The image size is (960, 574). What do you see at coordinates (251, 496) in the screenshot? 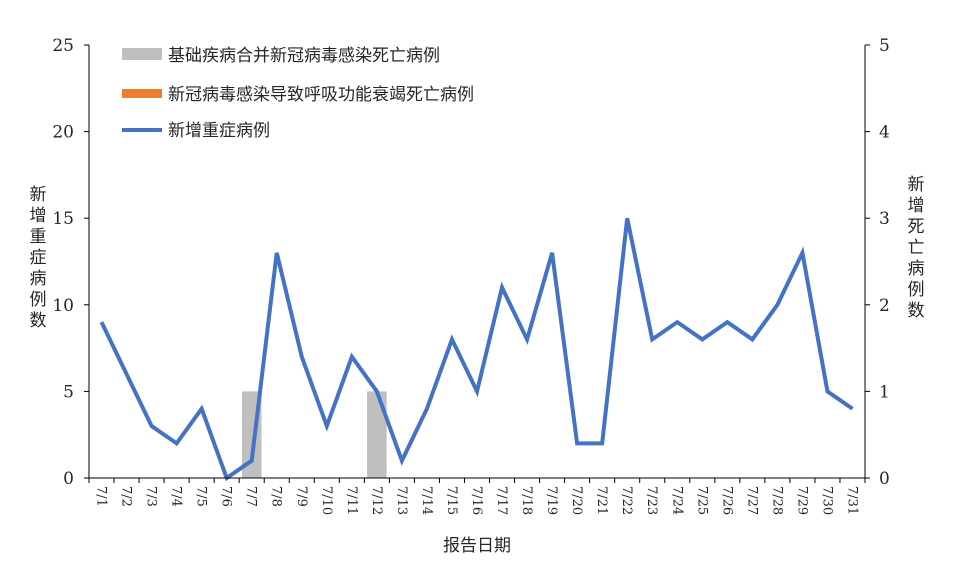
I see `x-tick-label: 7/7` at bounding box center [251, 496].